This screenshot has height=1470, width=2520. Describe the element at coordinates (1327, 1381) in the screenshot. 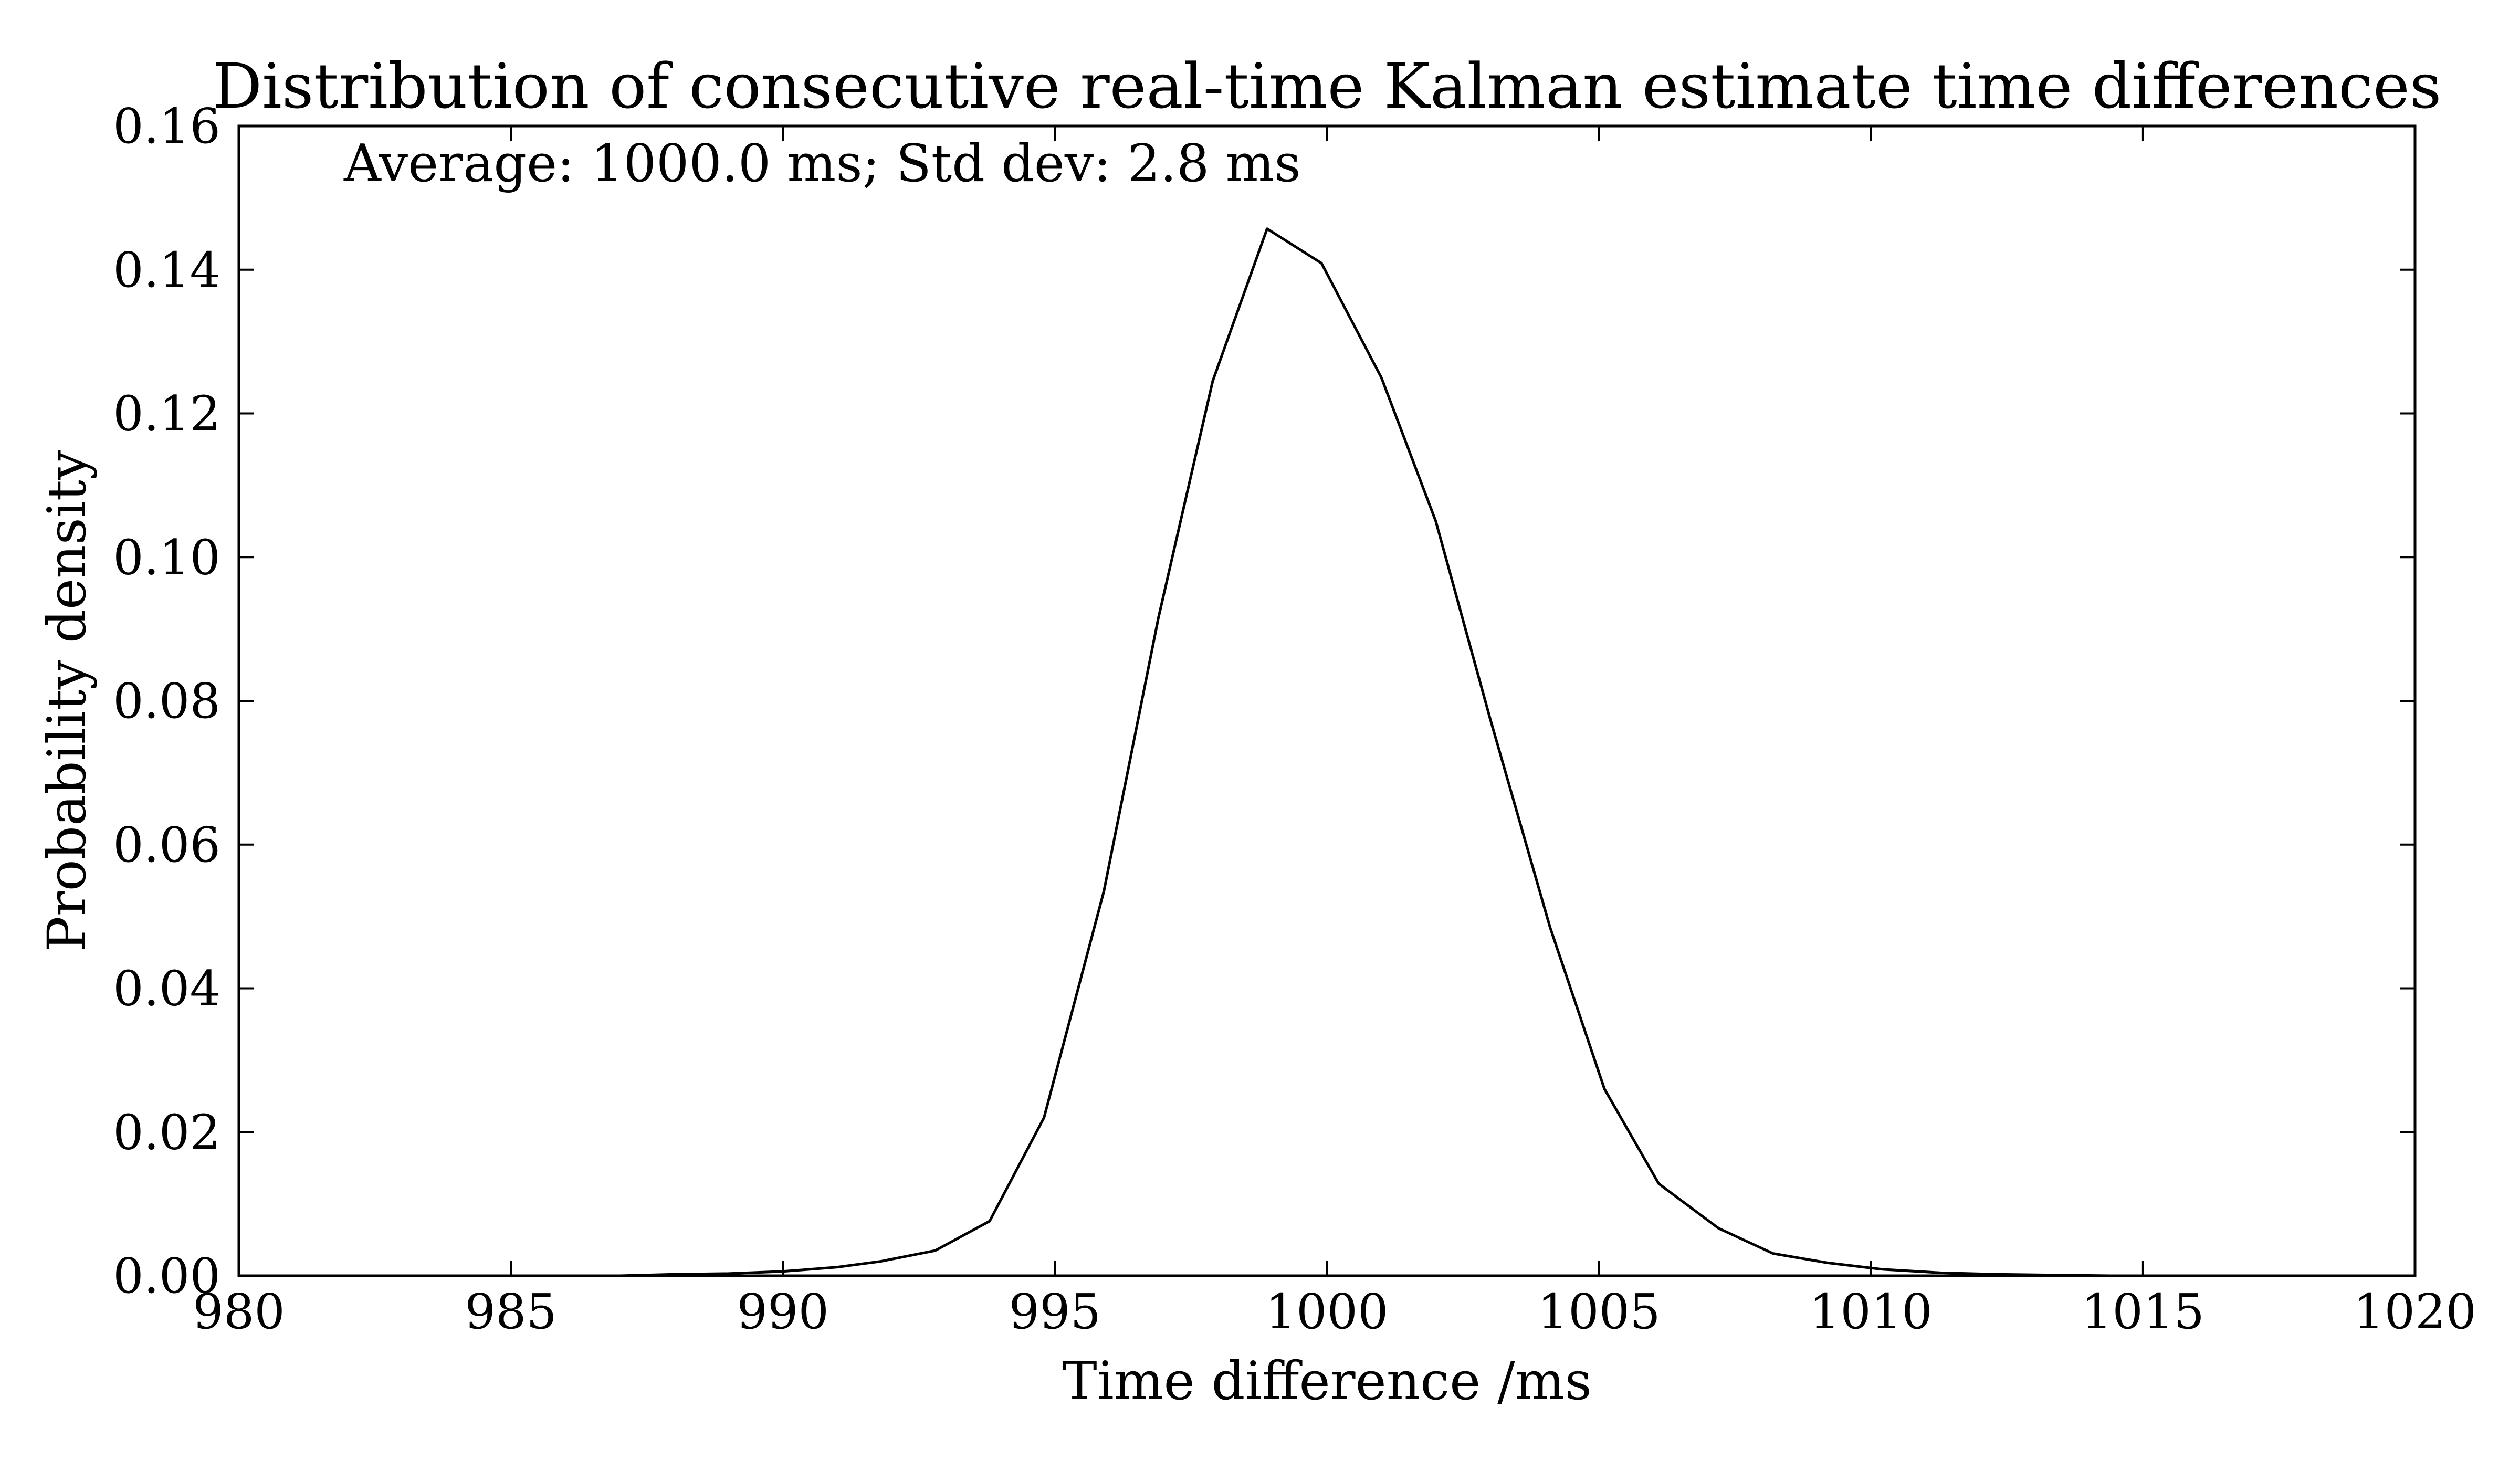

I see `x-axis-label: Time difference /ms` at that location.